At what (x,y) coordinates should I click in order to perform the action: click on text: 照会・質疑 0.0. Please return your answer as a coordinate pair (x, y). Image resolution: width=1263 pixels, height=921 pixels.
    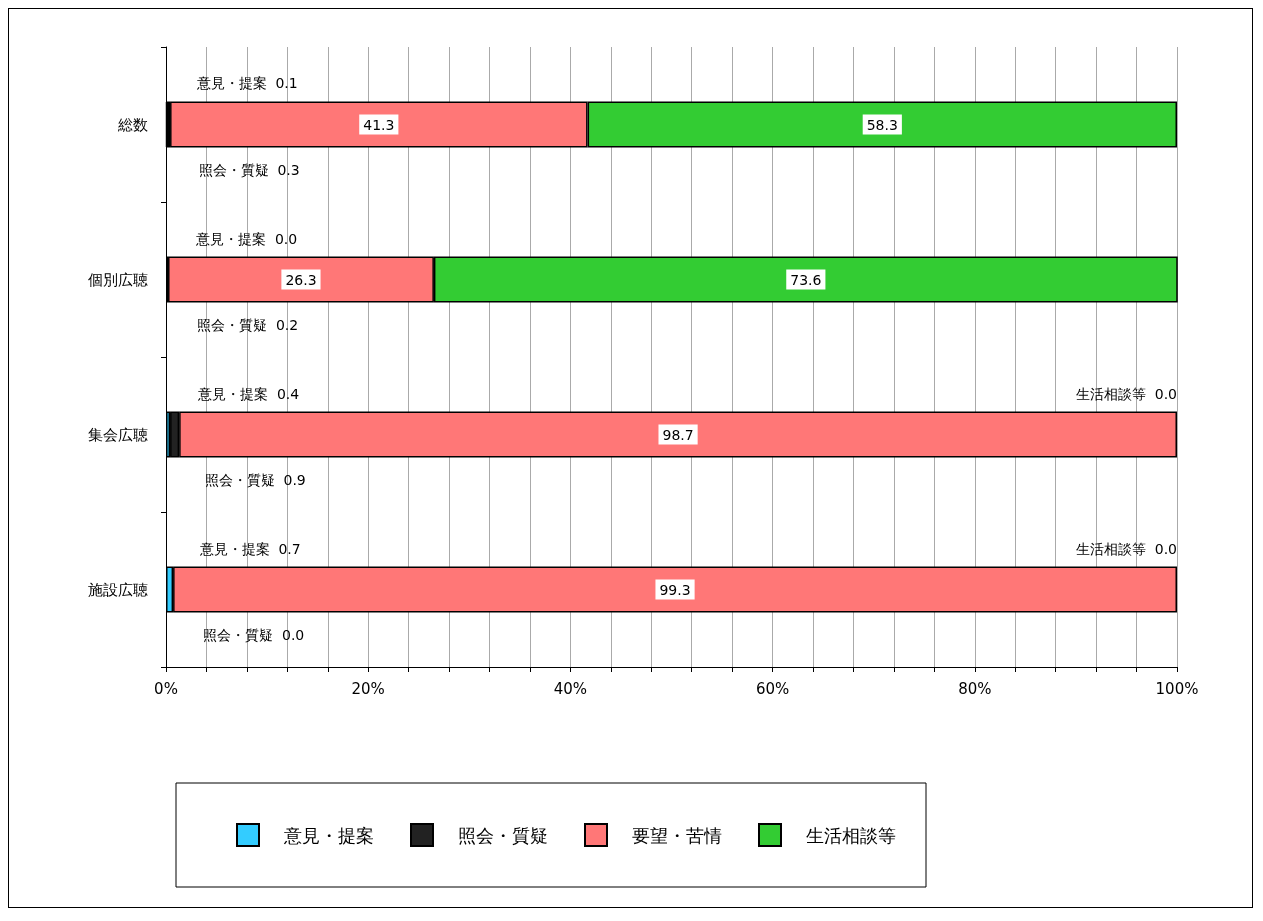
    Looking at the image, I should click on (254, 634).